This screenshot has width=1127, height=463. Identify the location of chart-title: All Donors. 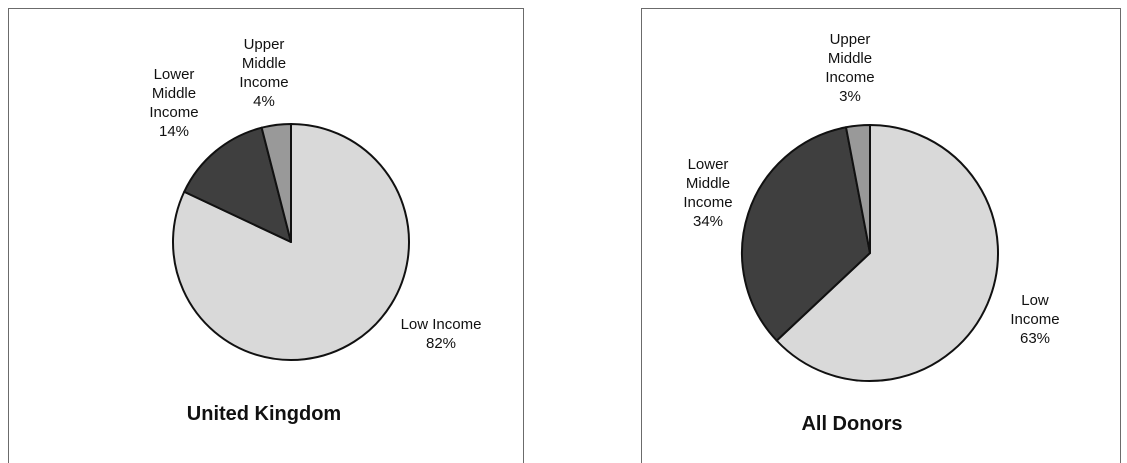
(851, 424).